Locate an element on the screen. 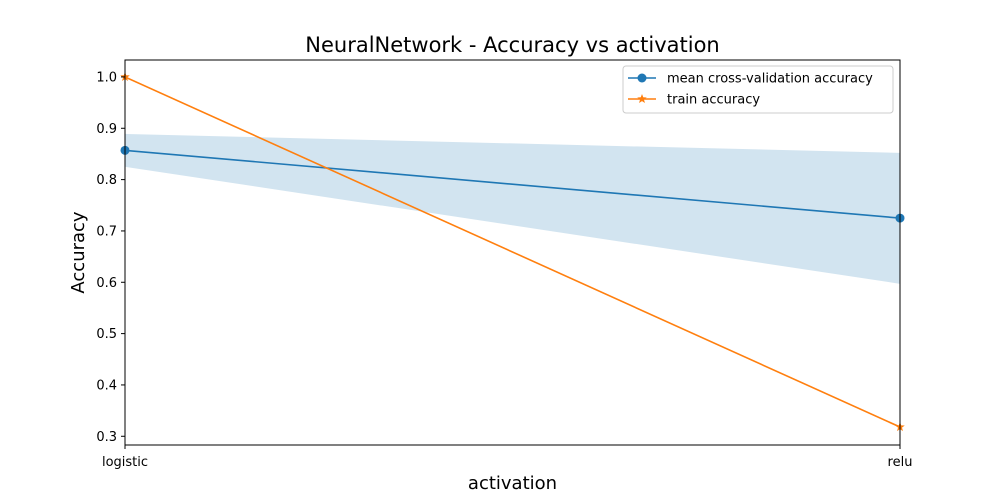 The image size is (1000, 500). series-0-line is located at coordinates (512, 184).